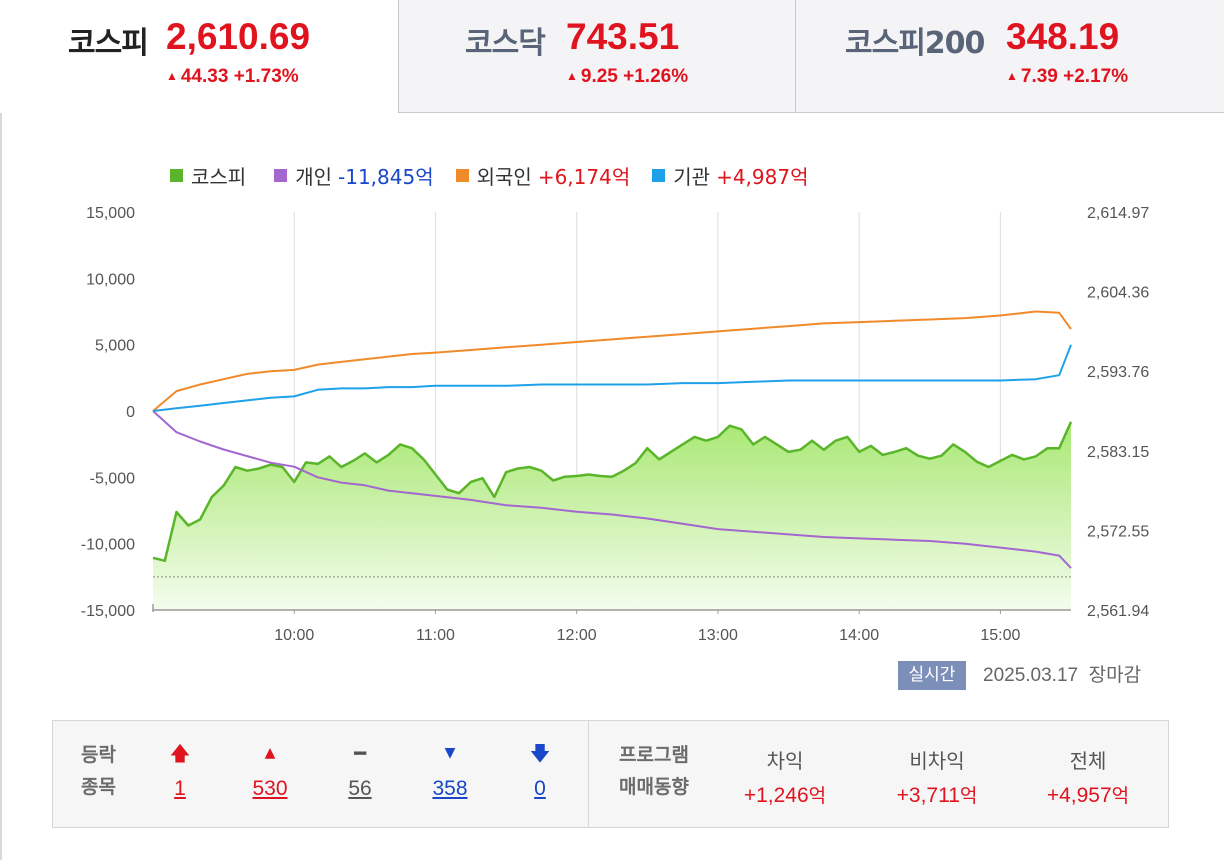  I want to click on legend-item-foreign: 외국인 +6,174억, so click(543, 175).